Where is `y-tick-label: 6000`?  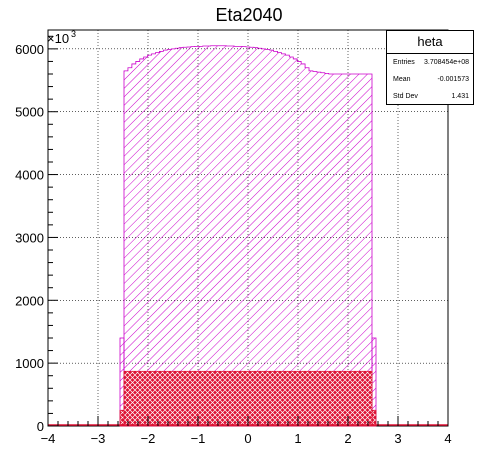
y-tick-label: 6000 is located at coordinates (29, 49).